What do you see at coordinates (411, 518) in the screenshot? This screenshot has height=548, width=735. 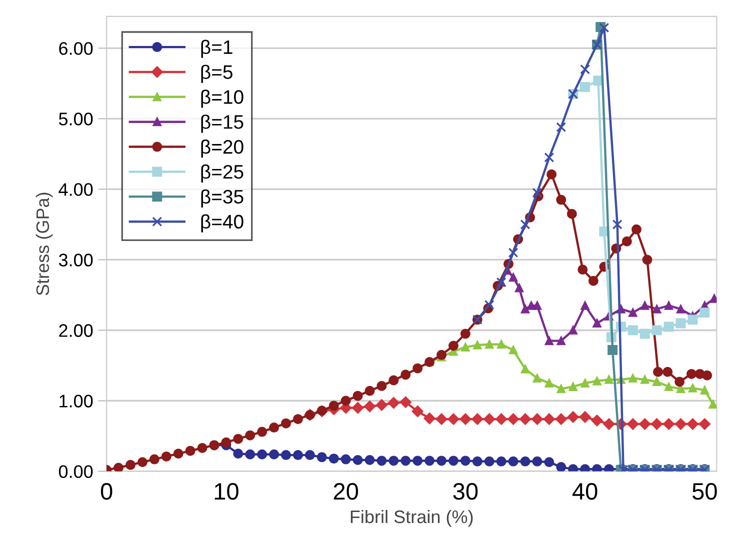 I see `x-axis-title: Fibril Strain (%)` at bounding box center [411, 518].